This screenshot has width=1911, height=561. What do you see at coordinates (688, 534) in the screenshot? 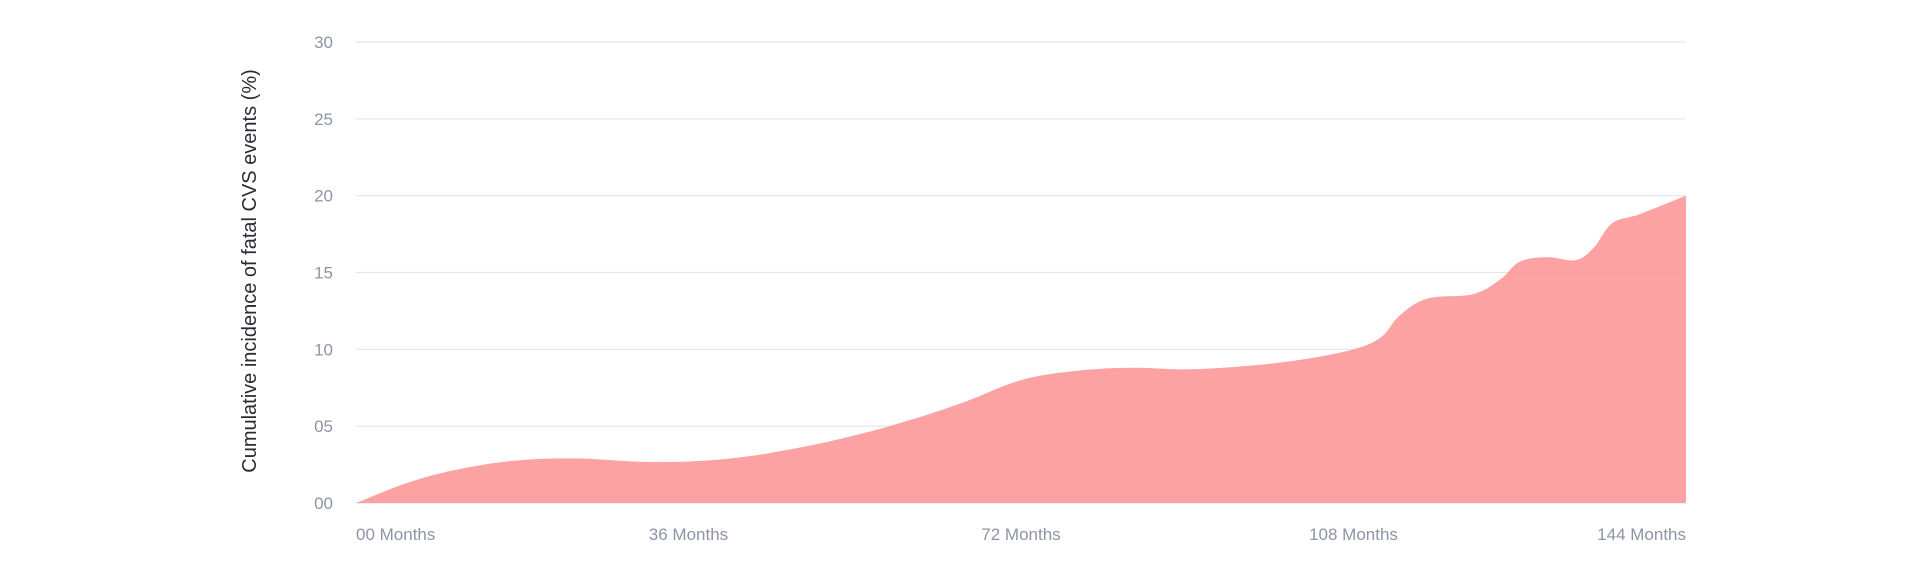
I see `x-tick-label: 36 Months` at bounding box center [688, 534].